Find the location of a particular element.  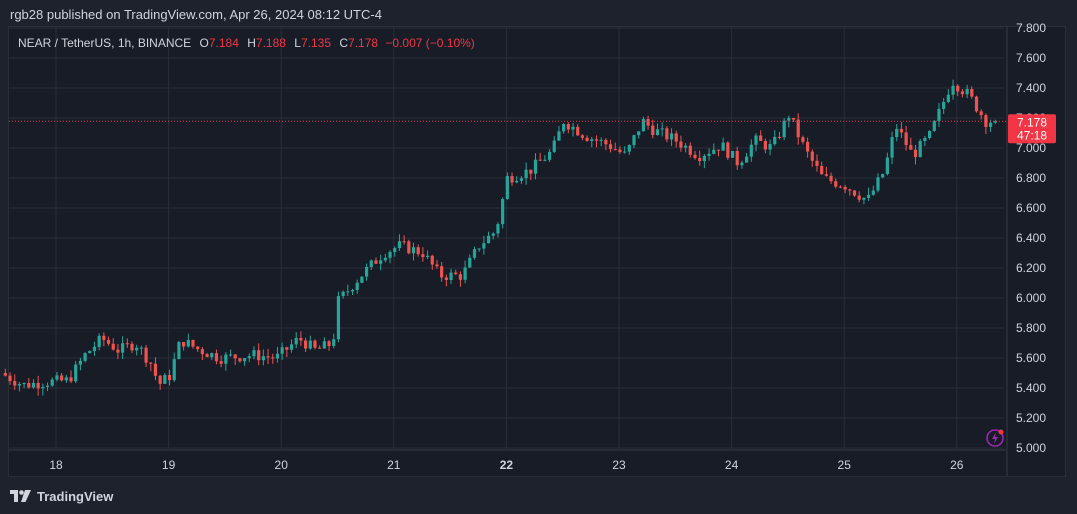

y-tick-label: 5.800 is located at coordinates (1031, 328).